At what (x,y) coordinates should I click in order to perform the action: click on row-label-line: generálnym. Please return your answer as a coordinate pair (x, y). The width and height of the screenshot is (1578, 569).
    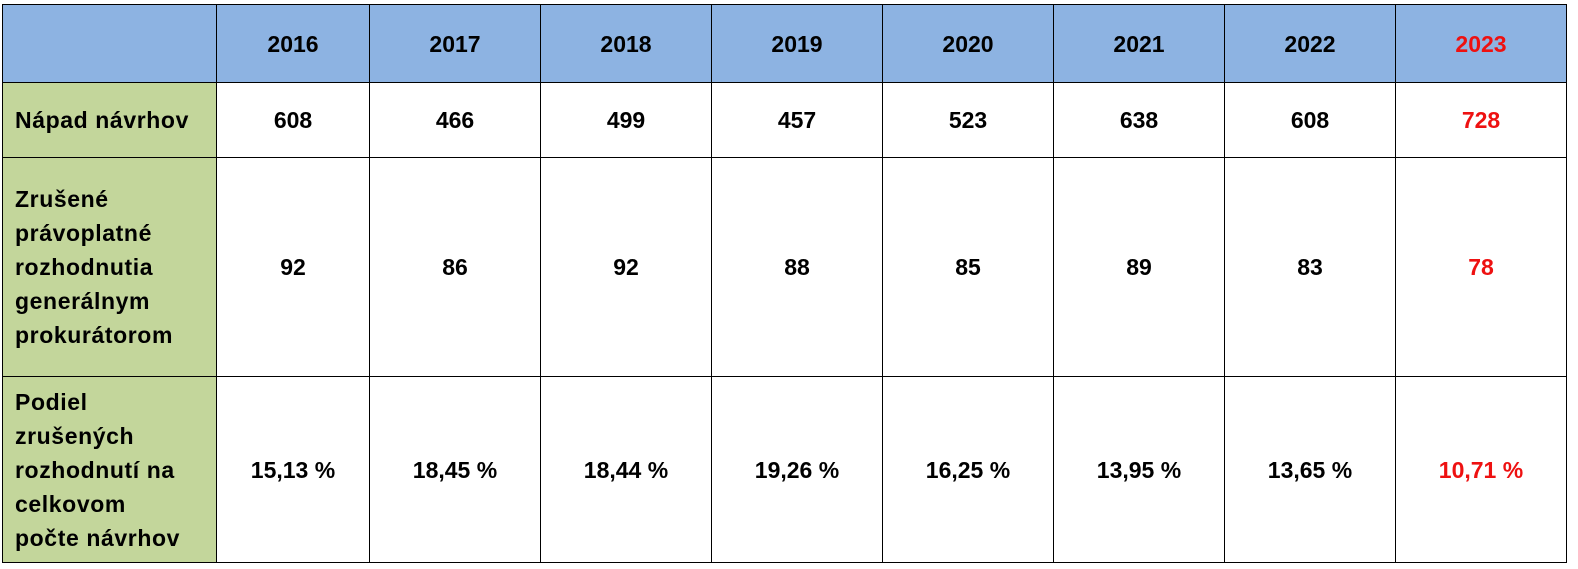
    Looking at the image, I should click on (83, 301).